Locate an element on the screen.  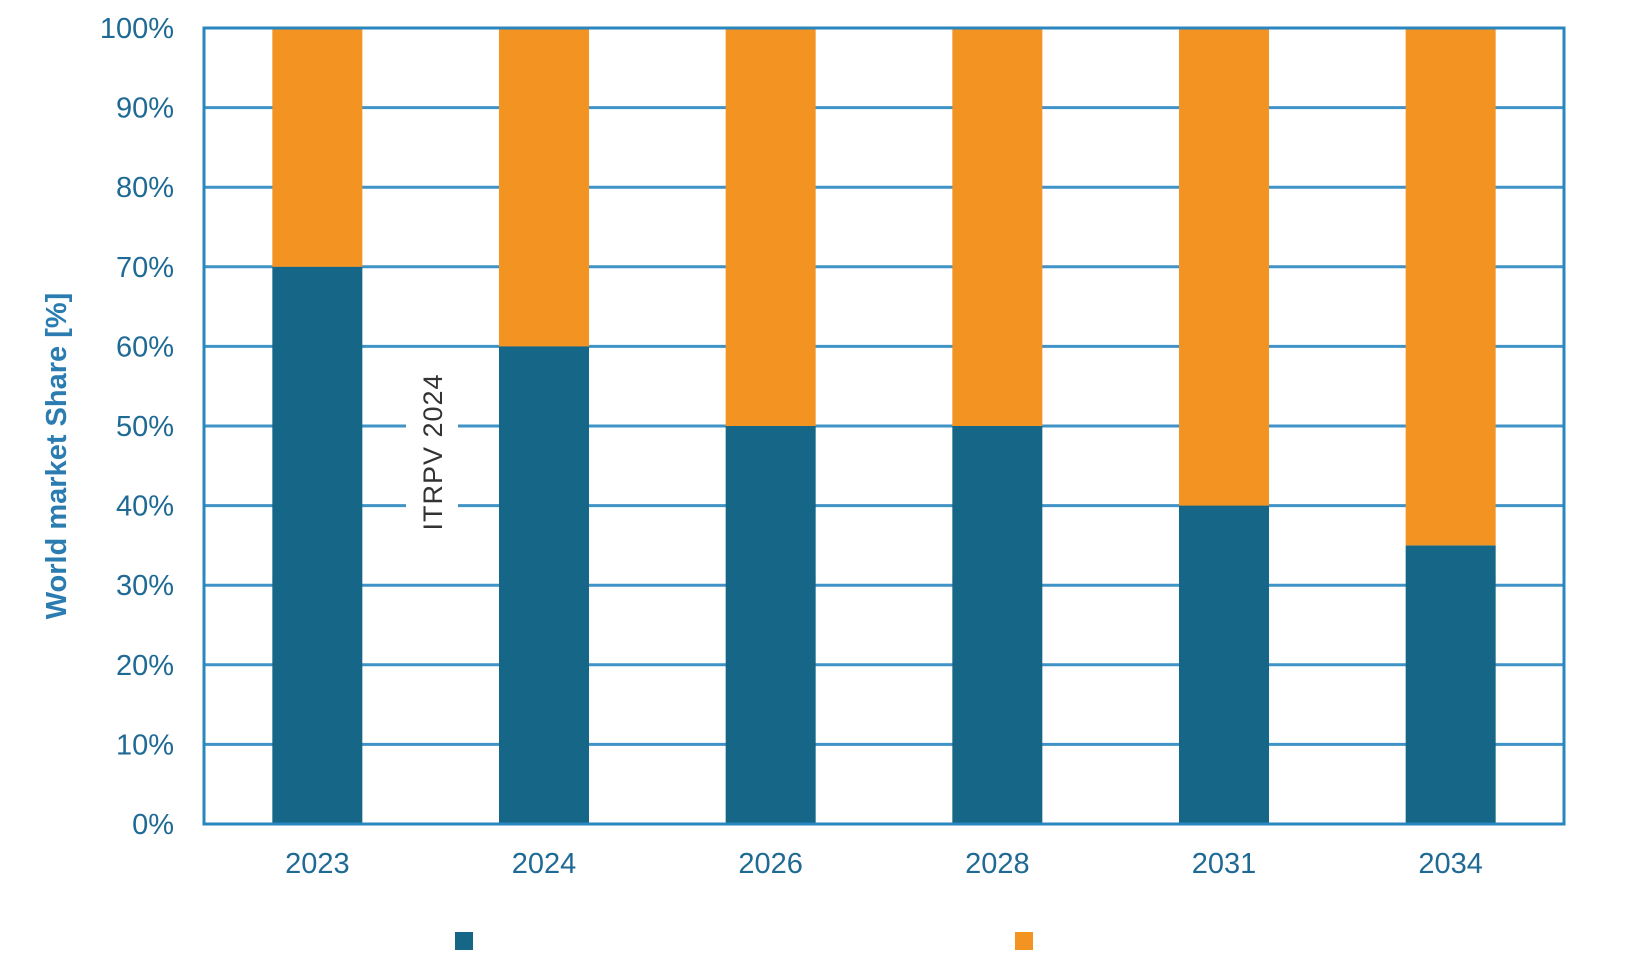
x-tick-label-2026: 2026 is located at coordinates (770, 864).